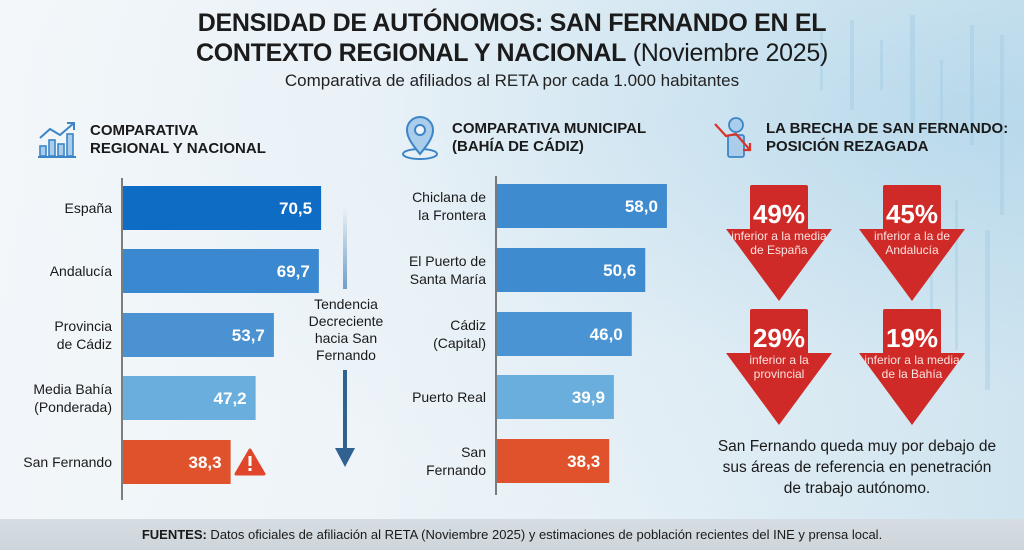 The image size is (1024, 550). What do you see at coordinates (420, 138) in the screenshot?
I see `map-pin-icon` at bounding box center [420, 138].